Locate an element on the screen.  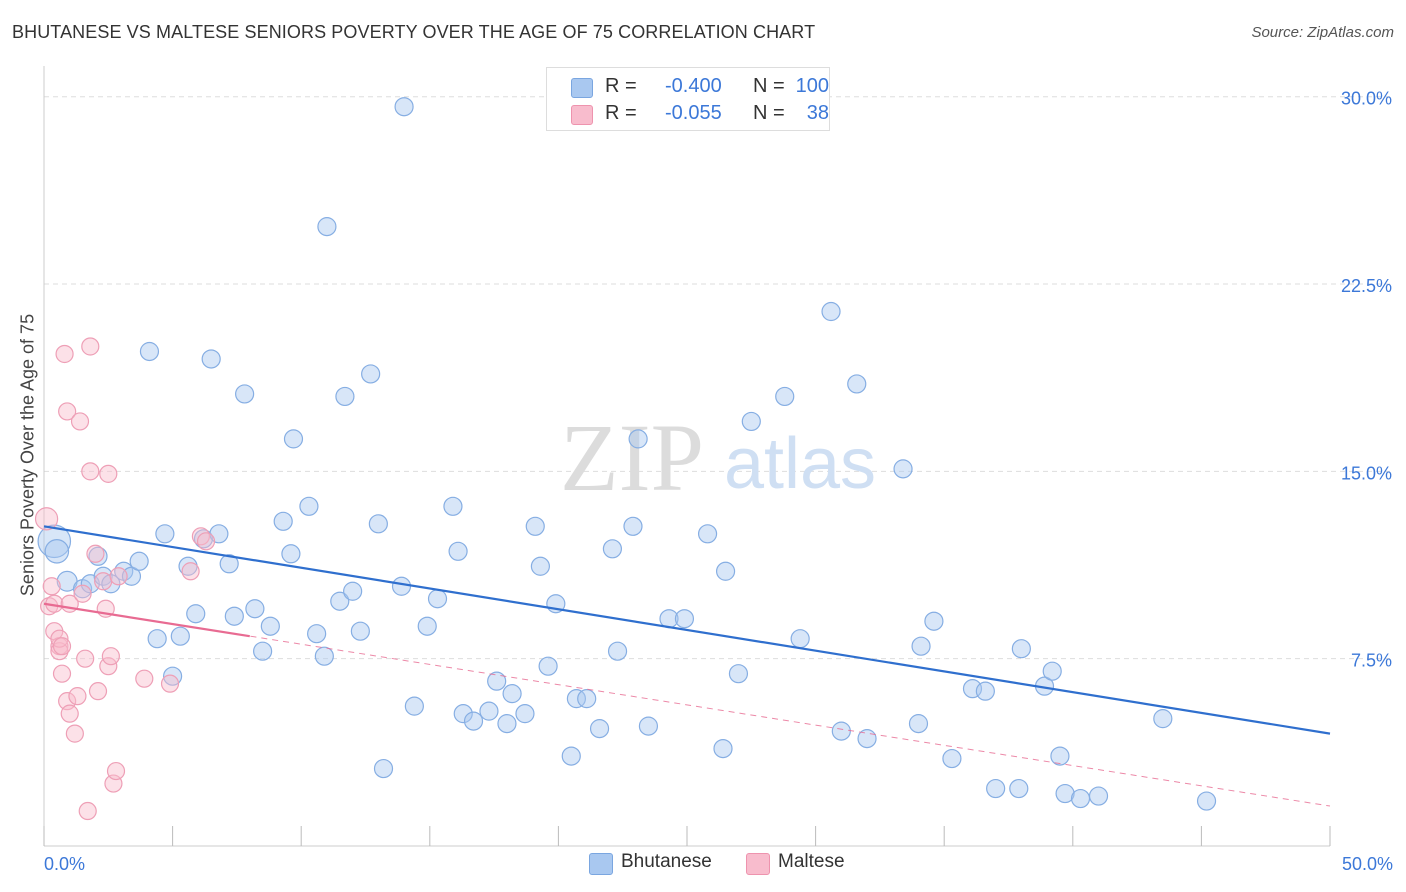
legend-swatch-maltese is located at coordinates (582, 115).